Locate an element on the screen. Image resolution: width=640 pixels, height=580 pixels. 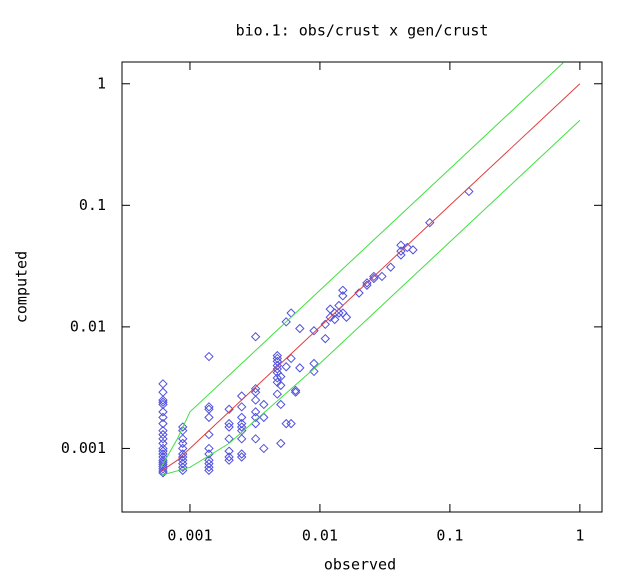
x-axis-label: observed is located at coordinates (360, 565).